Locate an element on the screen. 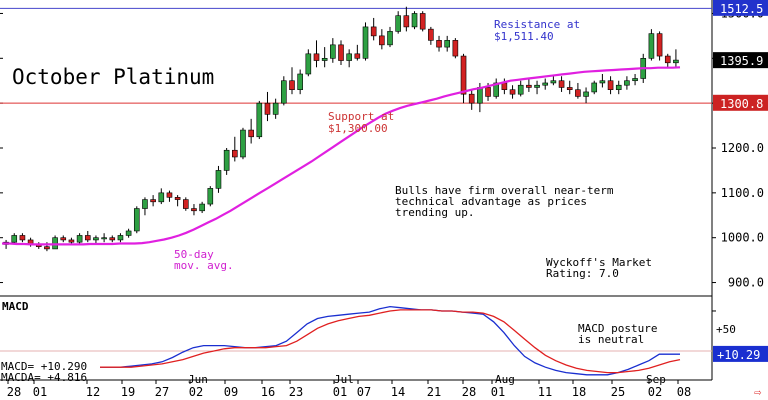 Image resolution: width=768 pixels, height=400 pixels. macd-readout-line2: MACDA= +4.816 is located at coordinates (44, 377).